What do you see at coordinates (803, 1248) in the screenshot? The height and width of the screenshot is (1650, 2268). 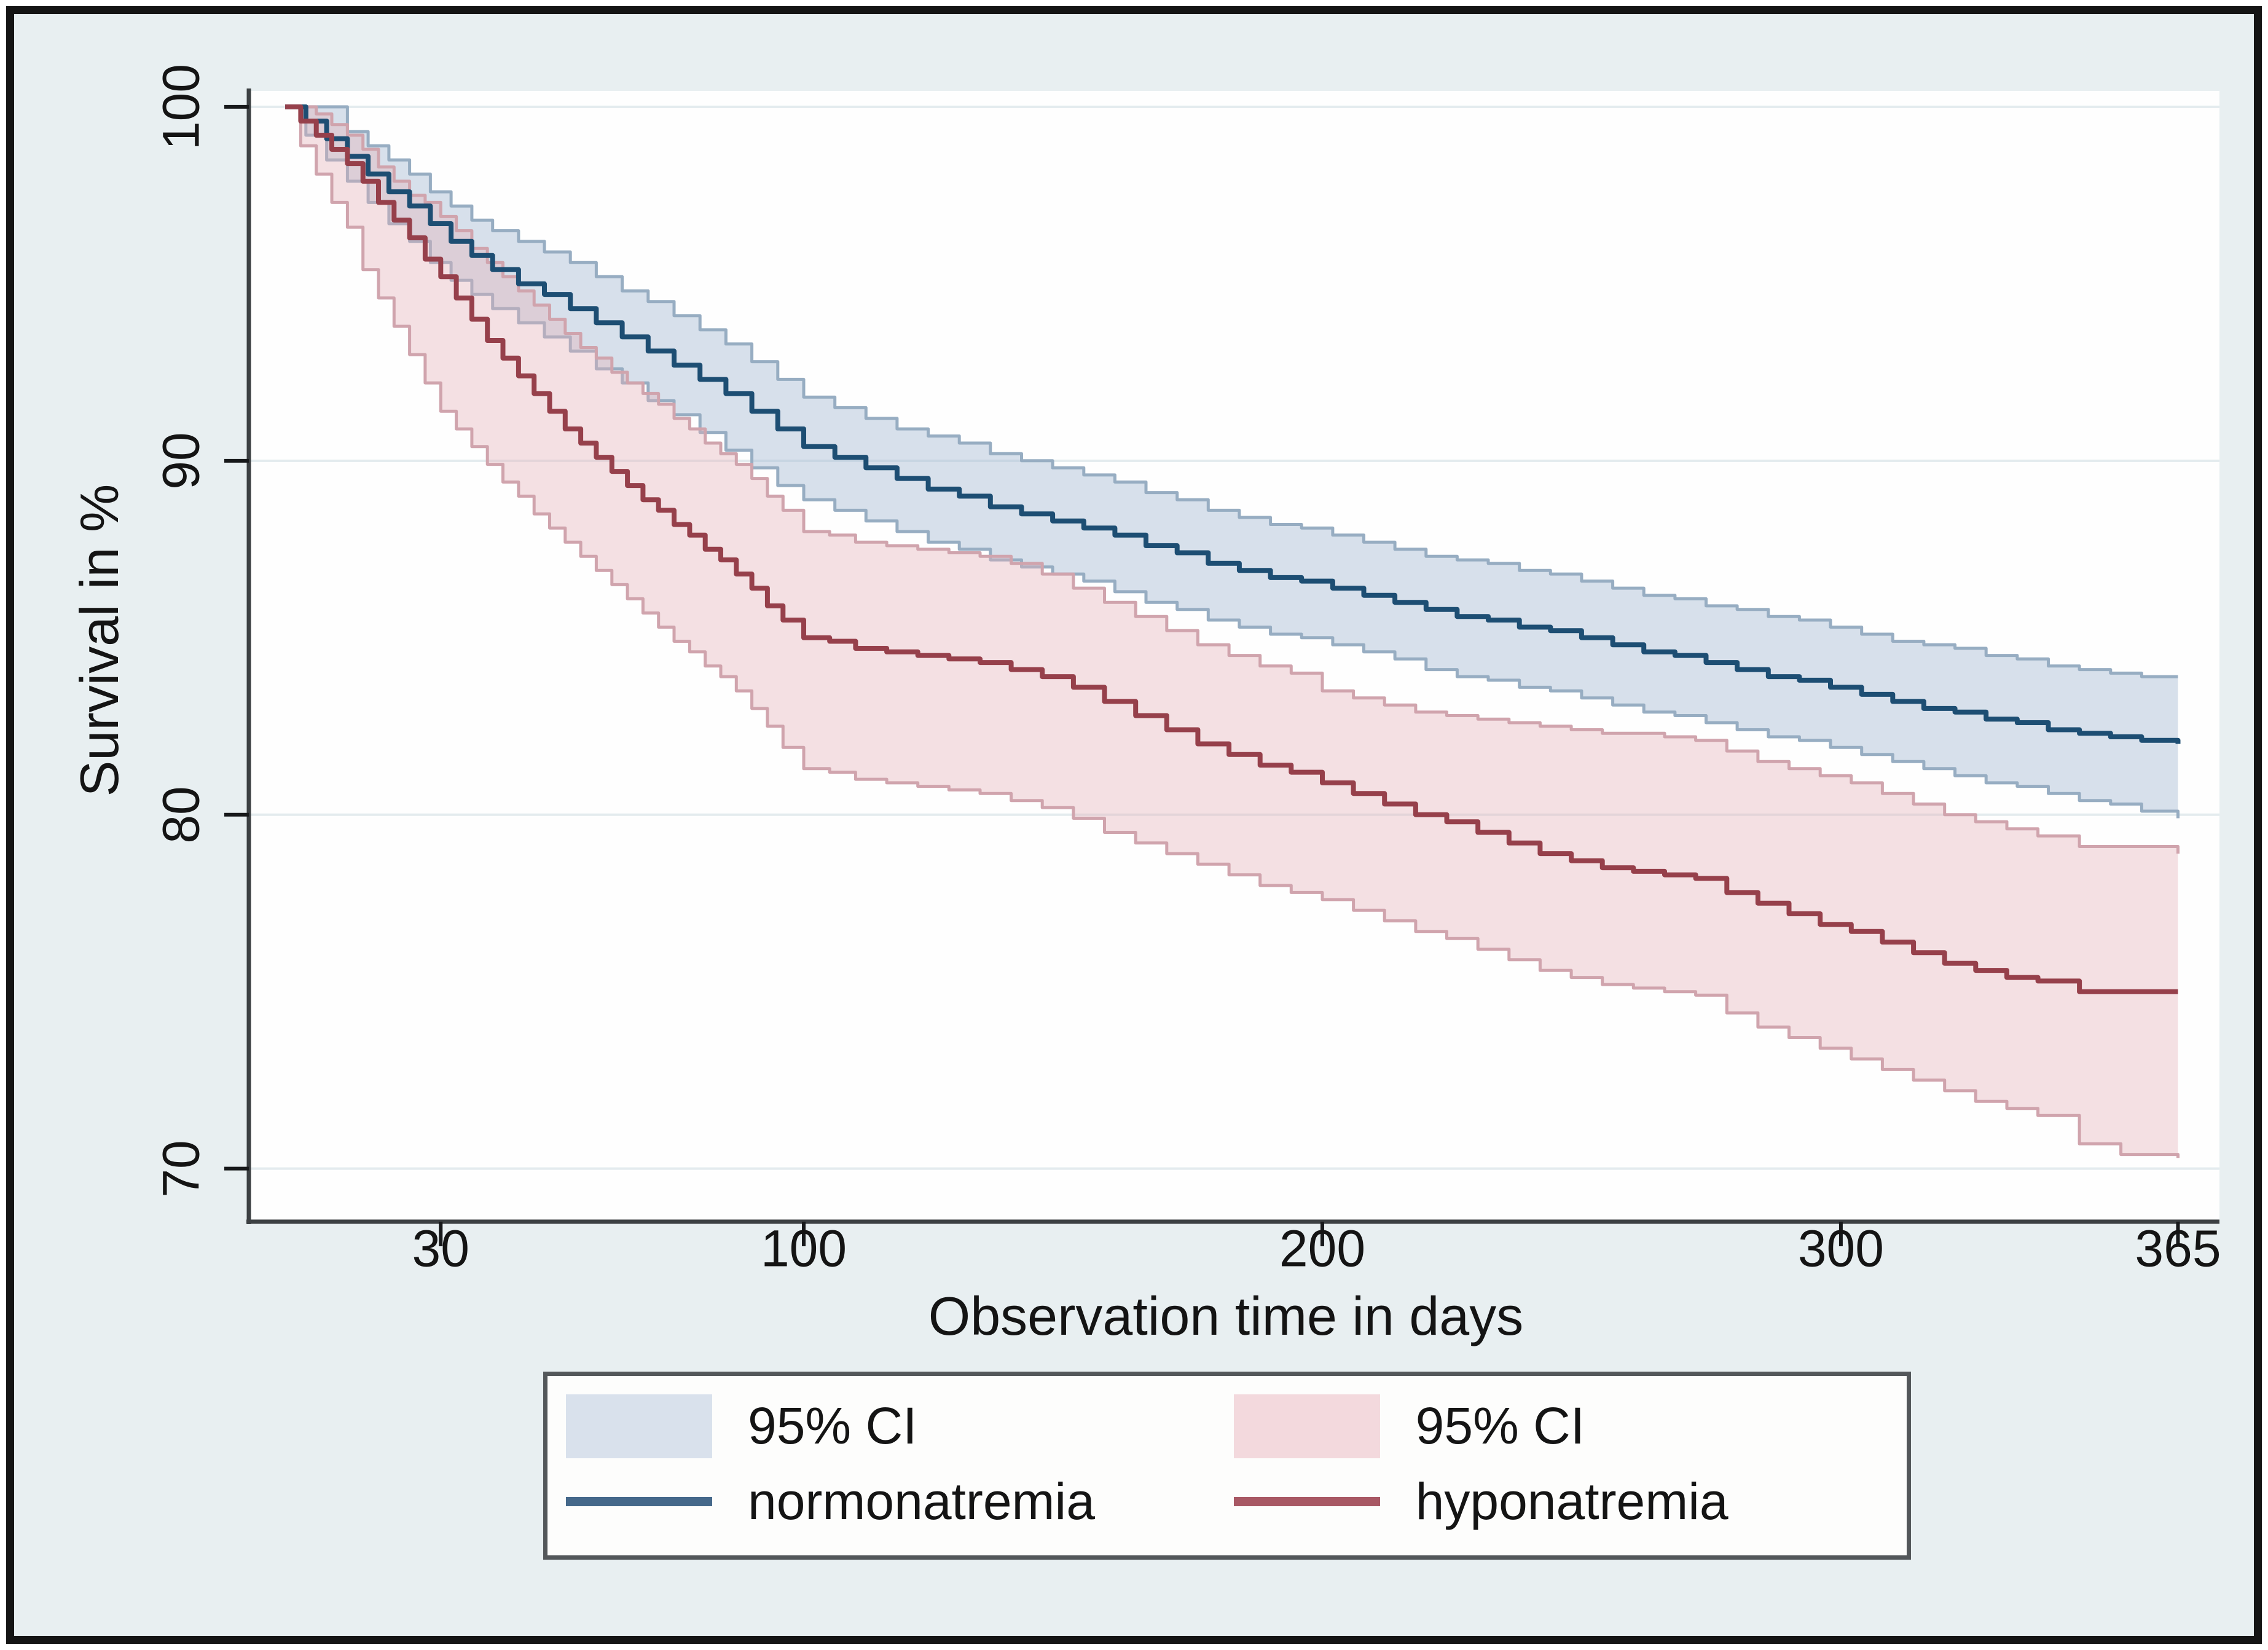 I see `x-tick-label-100: 100` at bounding box center [803, 1248].